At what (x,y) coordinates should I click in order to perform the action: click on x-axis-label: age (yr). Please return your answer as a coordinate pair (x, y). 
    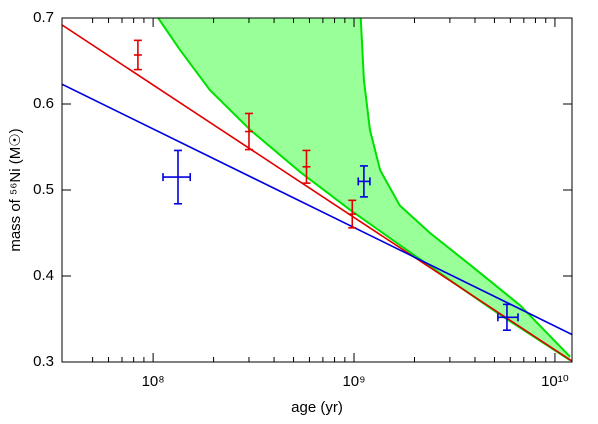
    Looking at the image, I should click on (317, 407).